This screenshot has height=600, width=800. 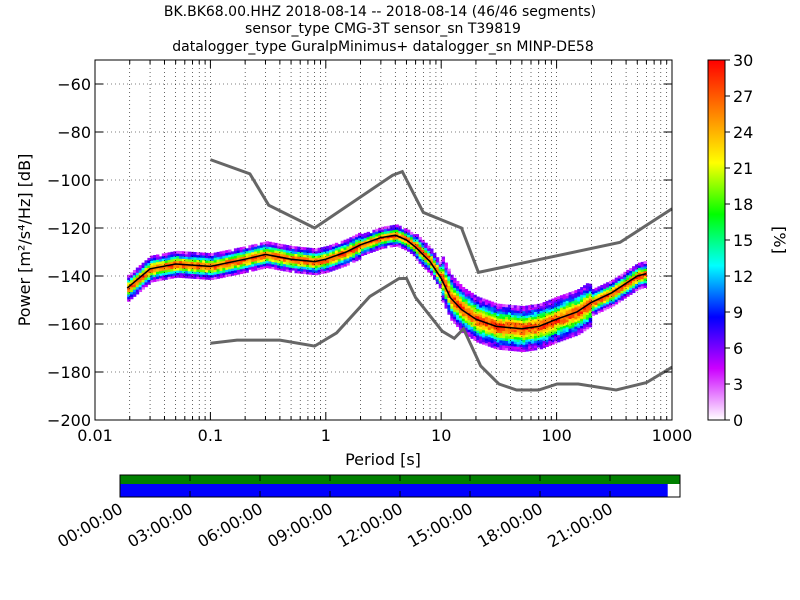 I want to click on colorbar-tick-label: 0, so click(x=738, y=420).